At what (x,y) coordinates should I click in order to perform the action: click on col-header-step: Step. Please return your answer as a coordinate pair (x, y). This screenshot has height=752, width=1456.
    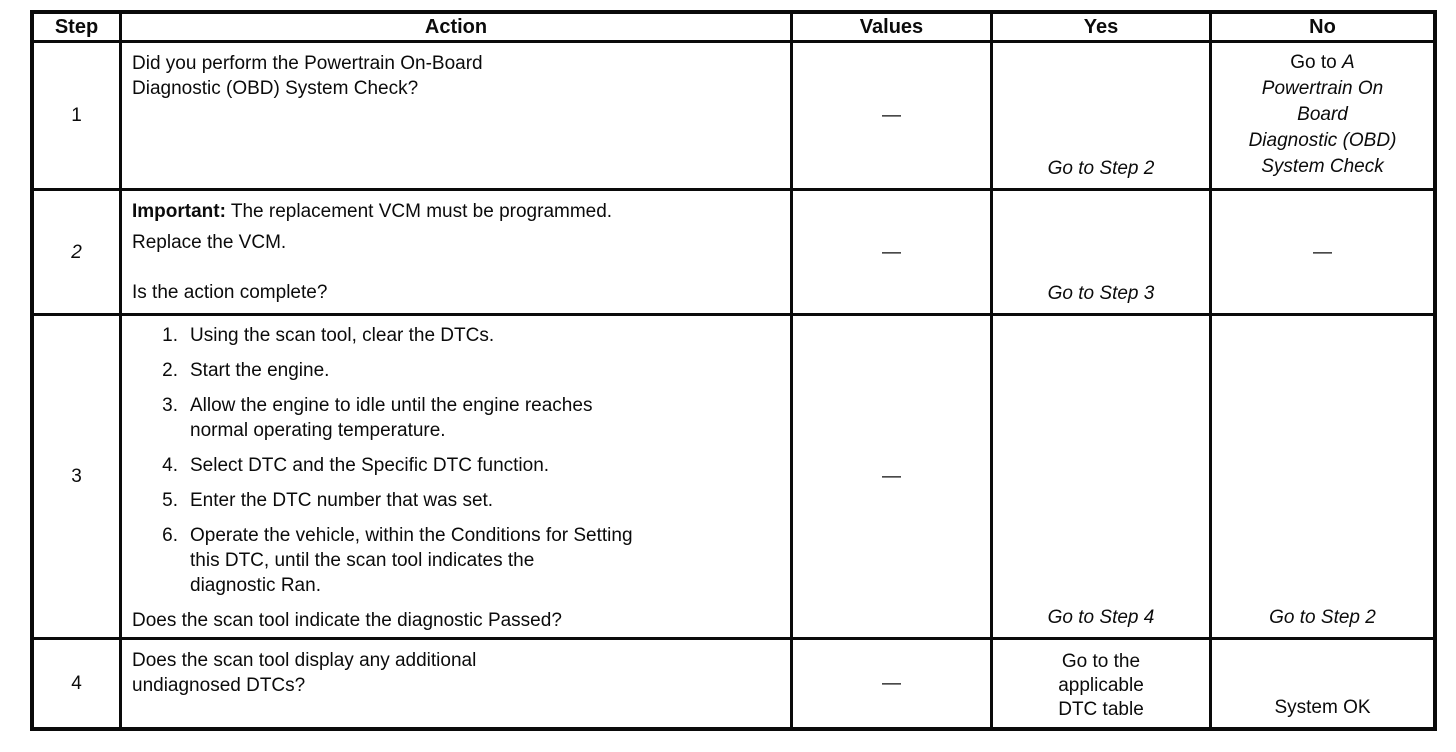
    Looking at the image, I should click on (78, 28).